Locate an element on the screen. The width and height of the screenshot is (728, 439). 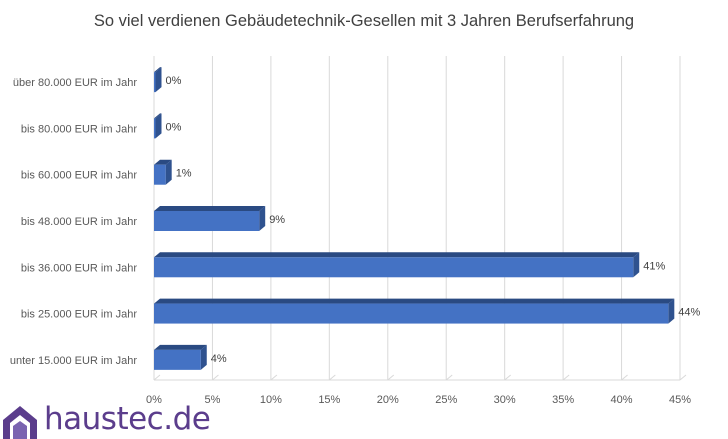
x-tick-label: 35% is located at coordinates (563, 400).